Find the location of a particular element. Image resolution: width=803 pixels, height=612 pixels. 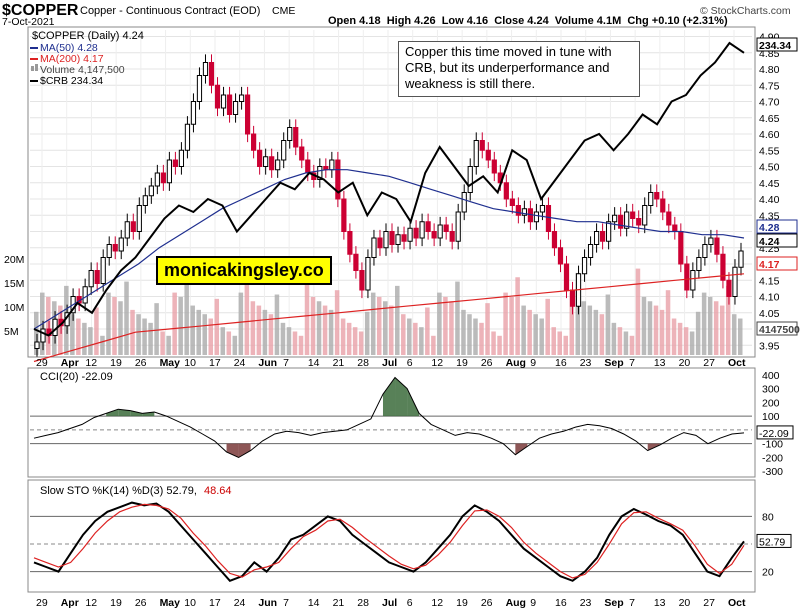

cci-line is located at coordinates (389, 417).